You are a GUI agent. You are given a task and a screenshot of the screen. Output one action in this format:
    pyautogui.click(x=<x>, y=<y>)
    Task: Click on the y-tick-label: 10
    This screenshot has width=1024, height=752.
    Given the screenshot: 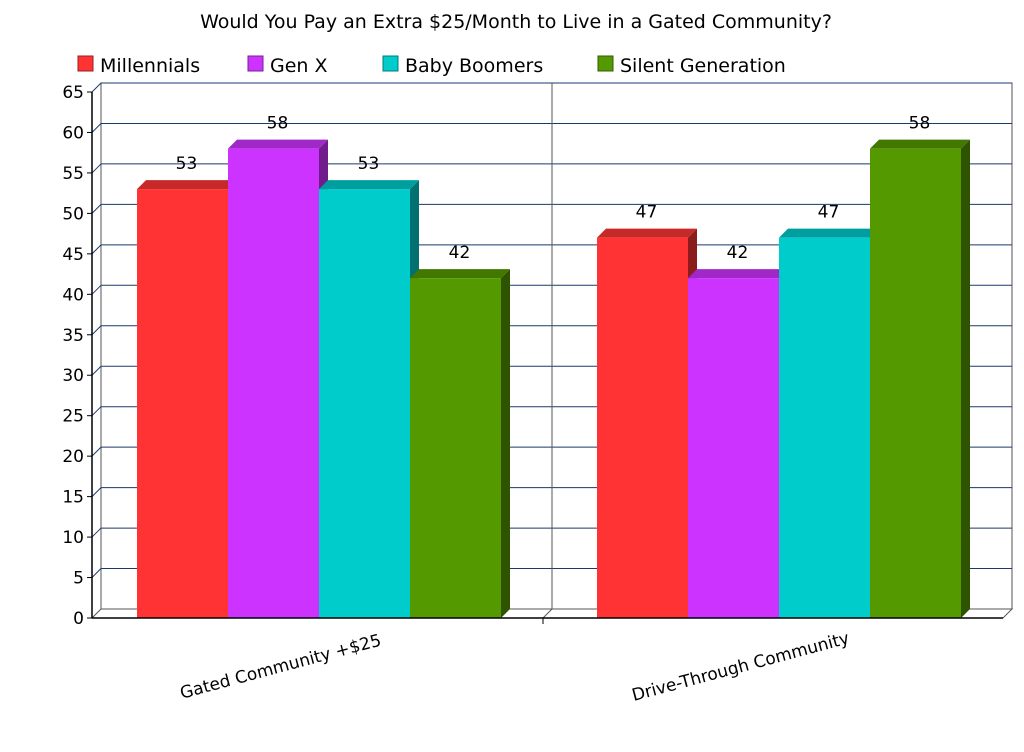 What is the action you would take?
    pyautogui.click(x=73, y=538)
    